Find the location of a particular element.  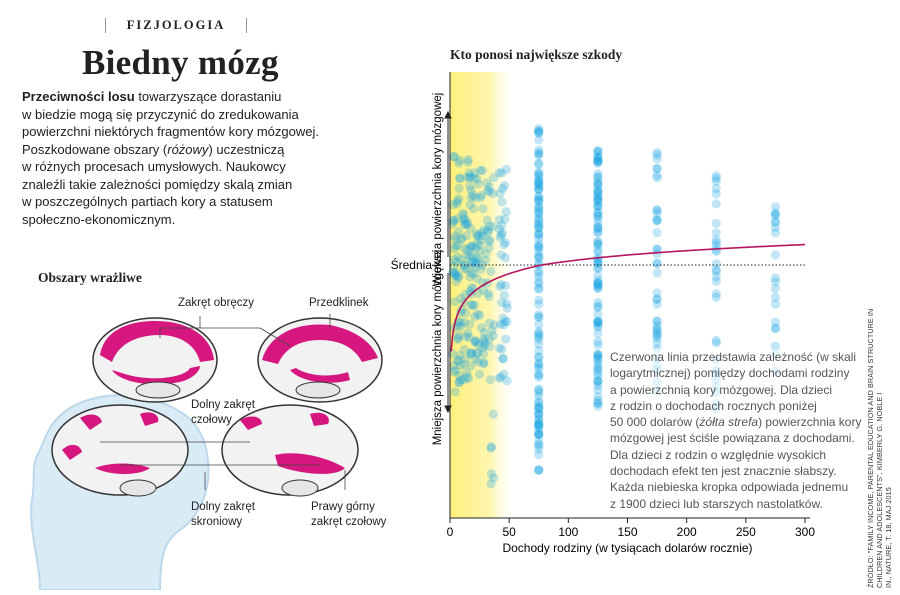

x-tick-label: 50 is located at coordinates (509, 532).